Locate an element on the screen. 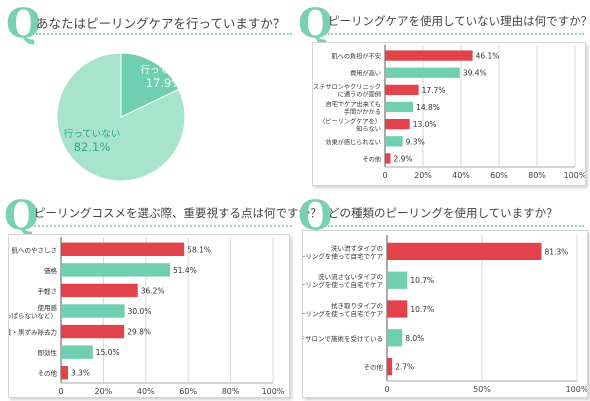 The image size is (590, 401). bar-value-label: 81.3% is located at coordinates (556, 251).